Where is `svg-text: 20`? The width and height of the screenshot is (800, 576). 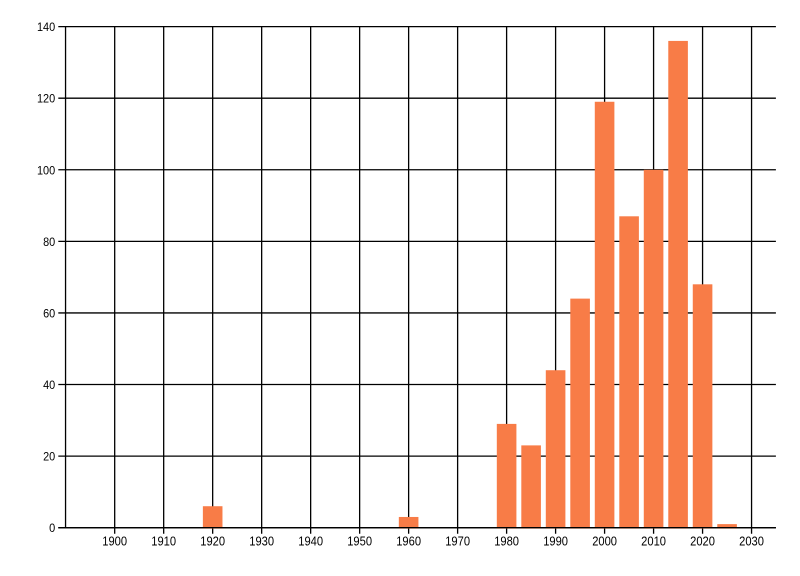
svg-text: 20 is located at coordinates (49, 457).